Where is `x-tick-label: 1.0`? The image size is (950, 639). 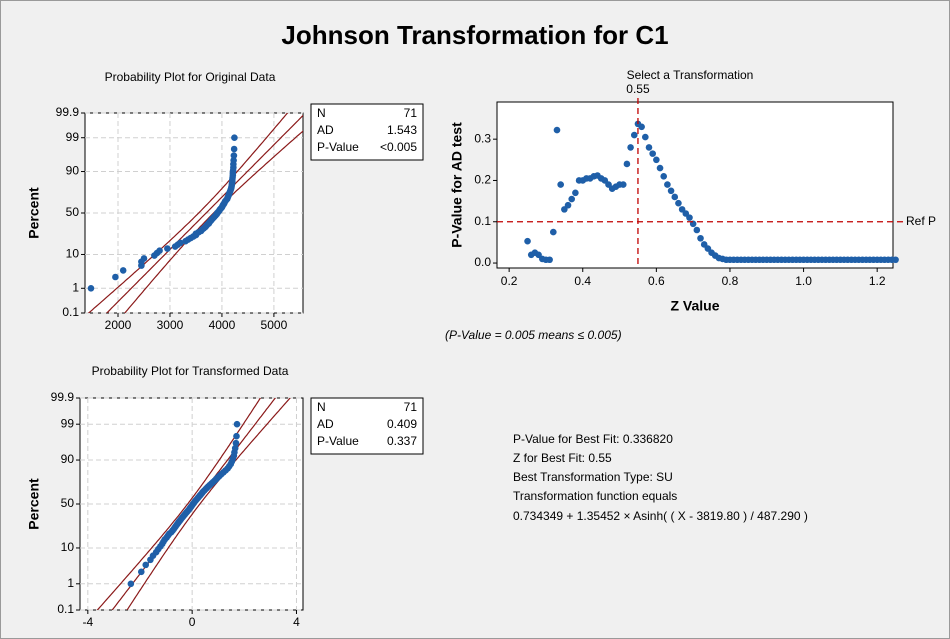 x-tick-label: 1.0 is located at coordinates (803, 281).